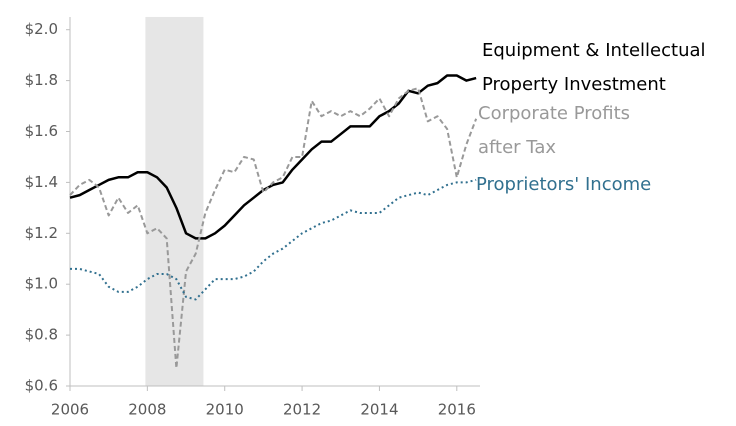 This screenshot has width=736, height=426. Describe the element at coordinates (41, 29) in the screenshot. I see `y-tick-label: $2.0` at that location.